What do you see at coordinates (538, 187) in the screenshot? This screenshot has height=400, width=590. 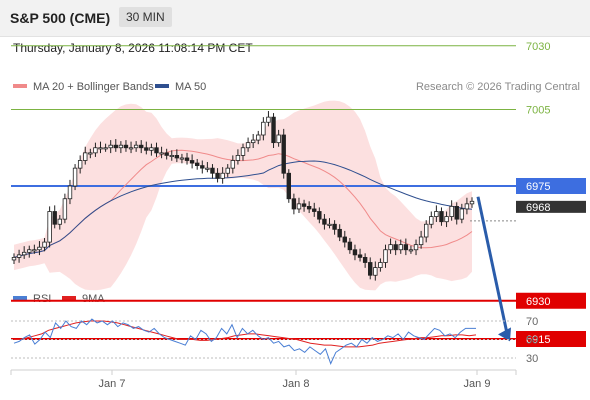 I see `level-label-6975: 6975` at bounding box center [538, 187].